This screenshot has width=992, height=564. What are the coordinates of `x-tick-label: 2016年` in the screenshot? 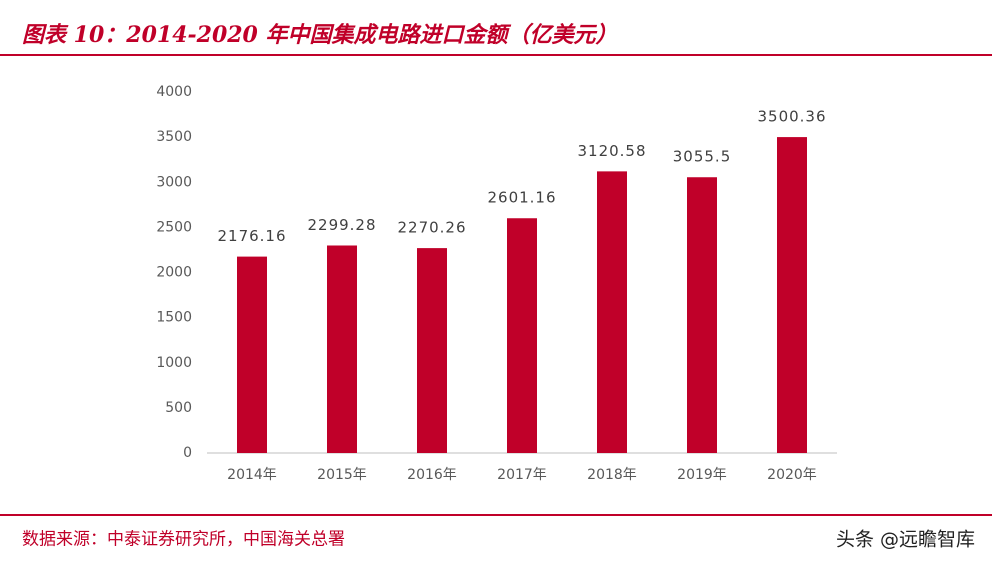 It's located at (432, 475).